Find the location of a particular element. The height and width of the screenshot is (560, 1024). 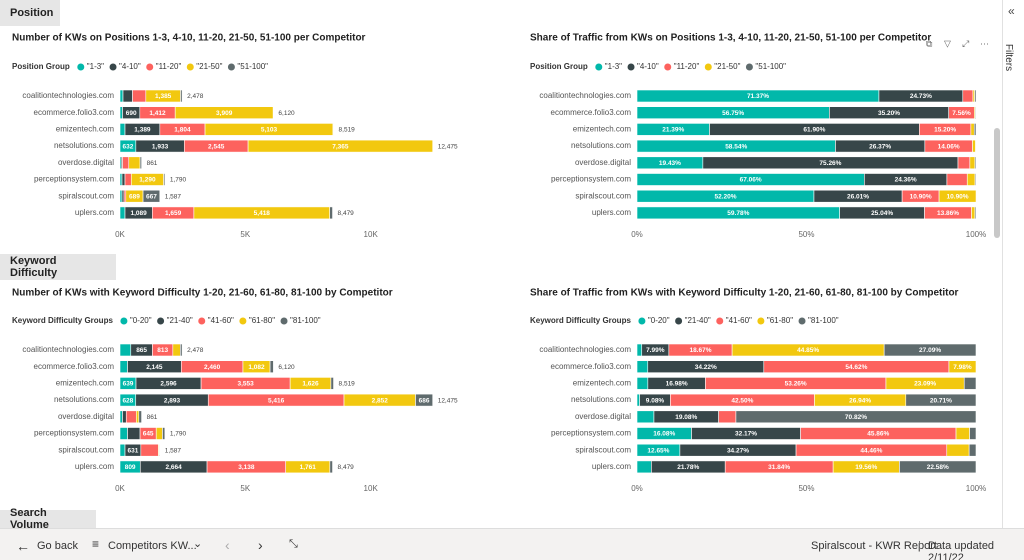

data-updated: Data updated 2/11/22 is located at coordinates (961, 550).